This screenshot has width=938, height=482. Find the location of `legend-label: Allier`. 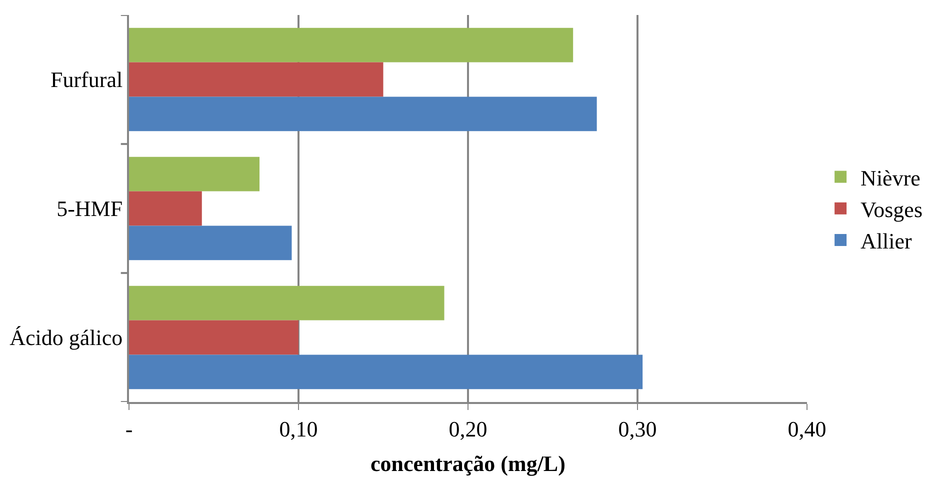

legend-label: Allier is located at coordinates (886, 241).